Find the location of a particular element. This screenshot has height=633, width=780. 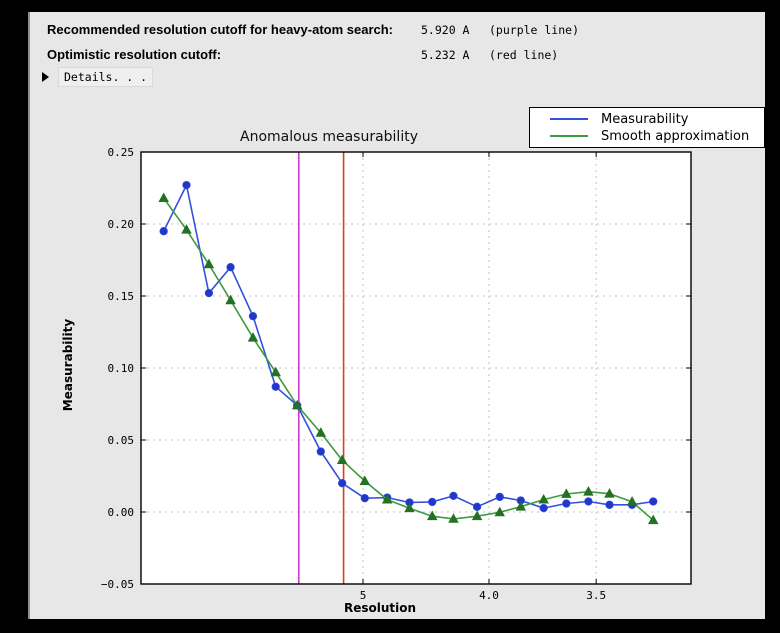

optimistic-cutoff-note: (red line) is located at coordinates (524, 55).